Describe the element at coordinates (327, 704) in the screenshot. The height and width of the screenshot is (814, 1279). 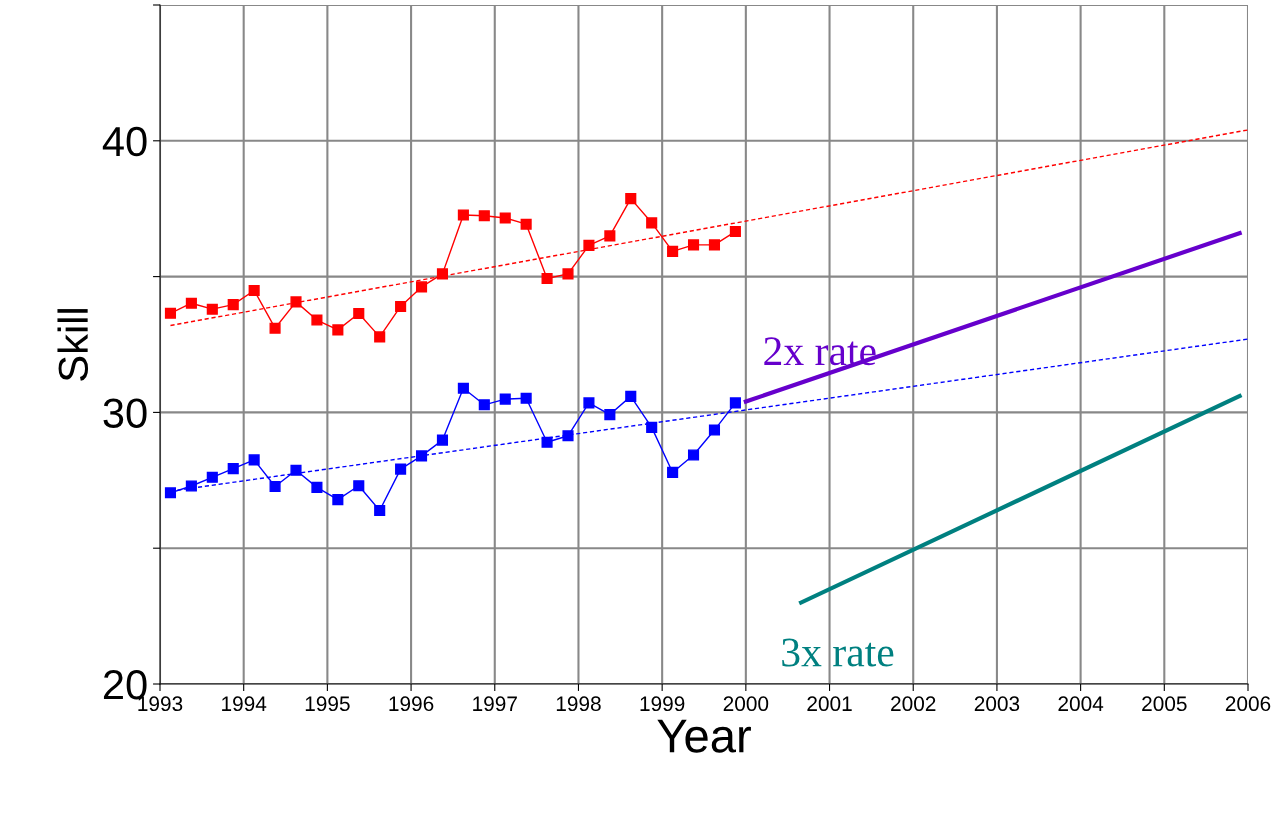
I see `x-tick-label: 1995` at that location.